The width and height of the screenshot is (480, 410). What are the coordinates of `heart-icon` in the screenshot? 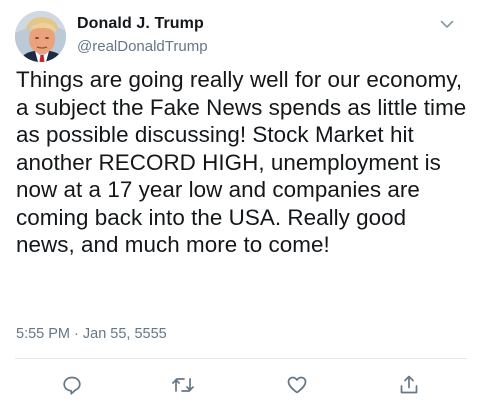 It's located at (297, 385).